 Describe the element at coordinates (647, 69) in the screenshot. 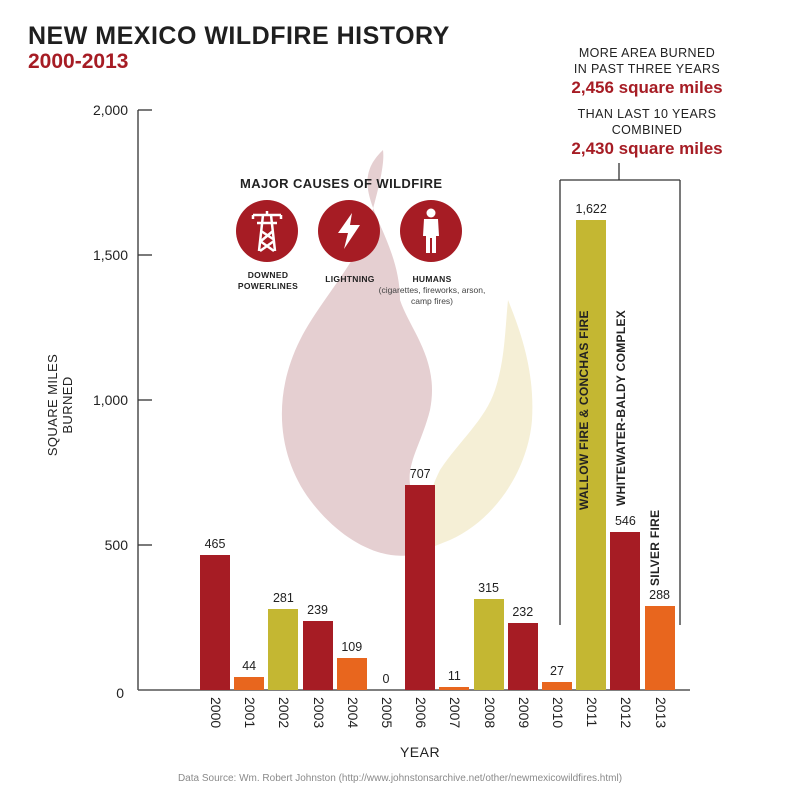

I see `annotation-line-2: IN PAST THREE YEARS` at that location.